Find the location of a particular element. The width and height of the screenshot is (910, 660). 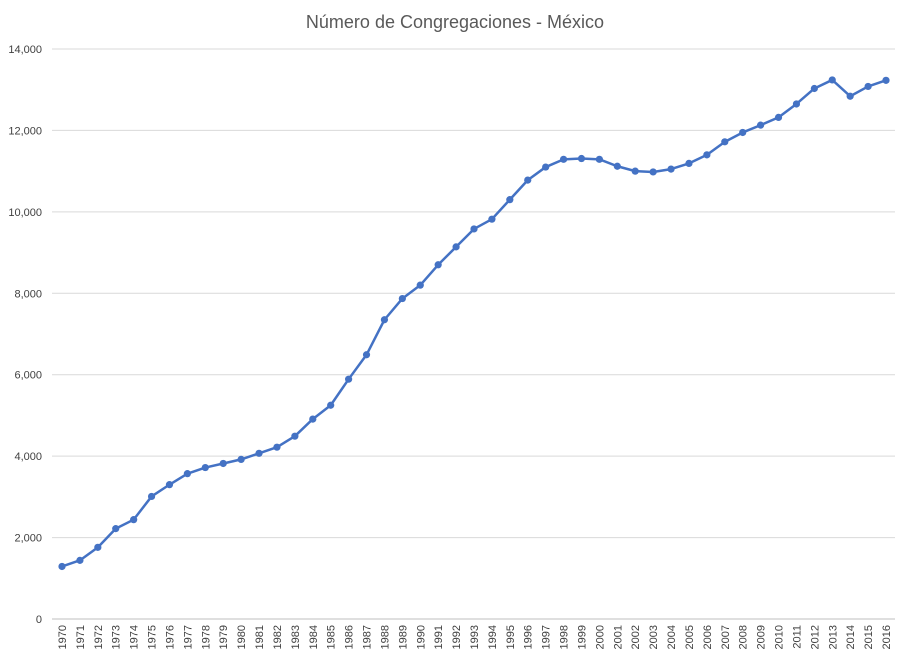

x-tick-label: 2010 is located at coordinates (780, 637).